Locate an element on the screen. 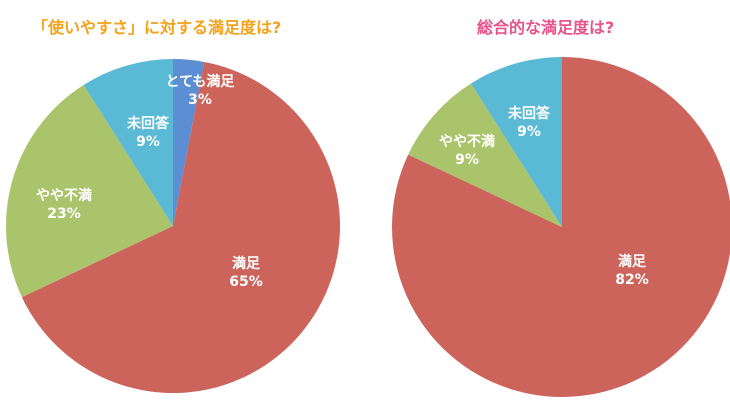  slice-value-somewhat-dissatisfied: 9% is located at coordinates (467, 160).